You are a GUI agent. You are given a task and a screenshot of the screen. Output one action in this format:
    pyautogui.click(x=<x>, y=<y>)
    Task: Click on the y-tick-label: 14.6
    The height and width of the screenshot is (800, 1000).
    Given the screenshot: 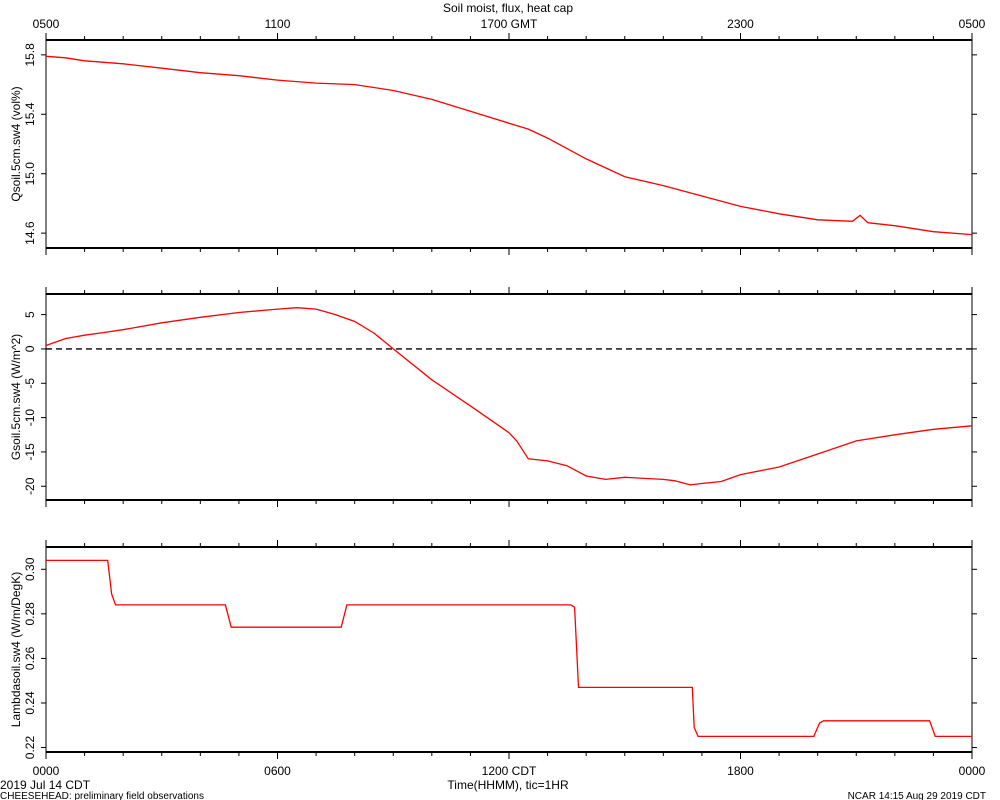 What is the action you would take?
    pyautogui.click(x=30, y=233)
    